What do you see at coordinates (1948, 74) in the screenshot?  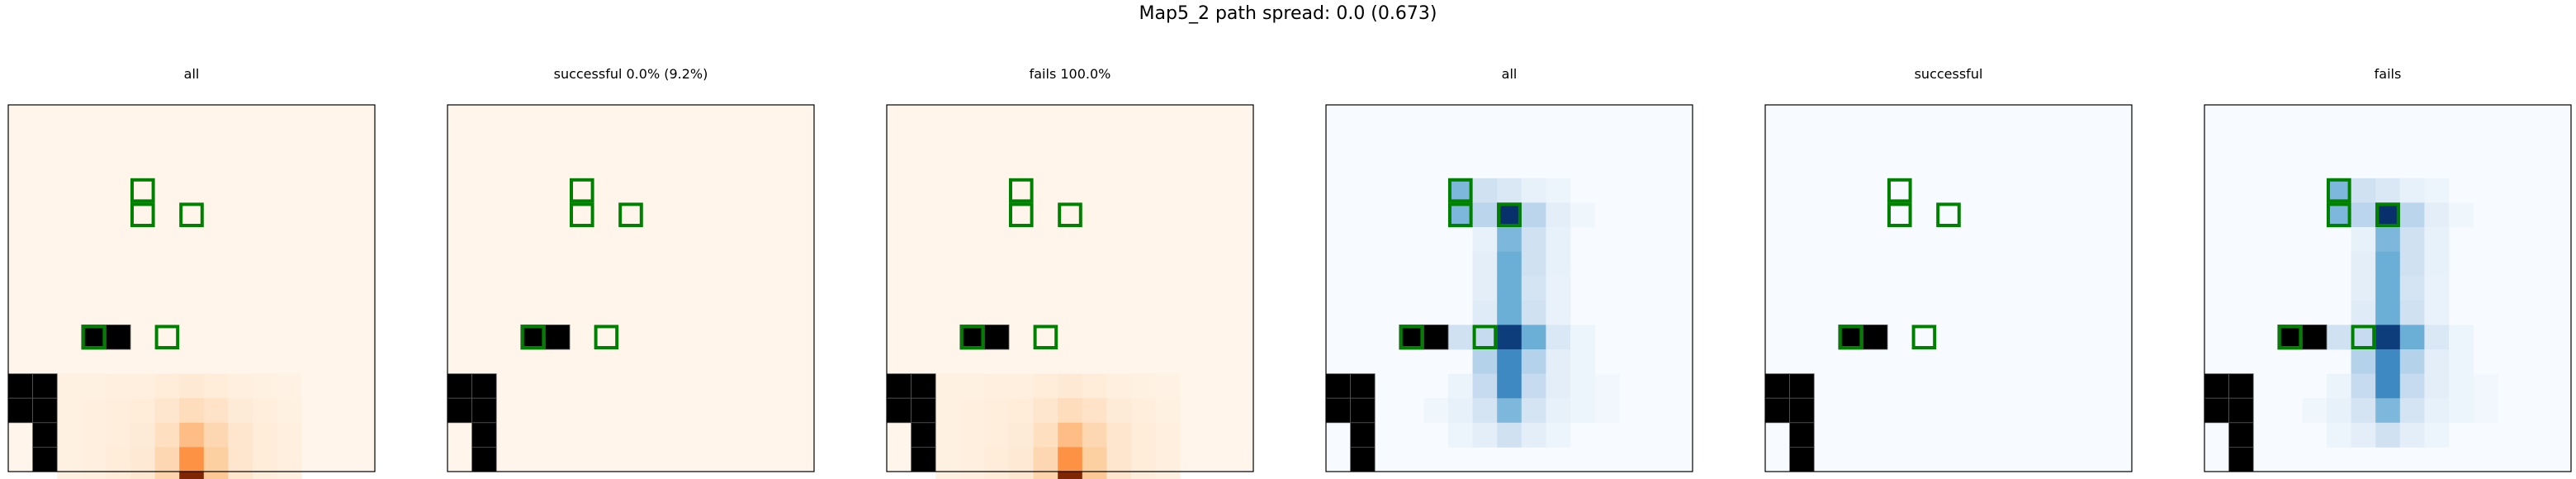 I see `panel-title-5: successful` at bounding box center [1948, 74].